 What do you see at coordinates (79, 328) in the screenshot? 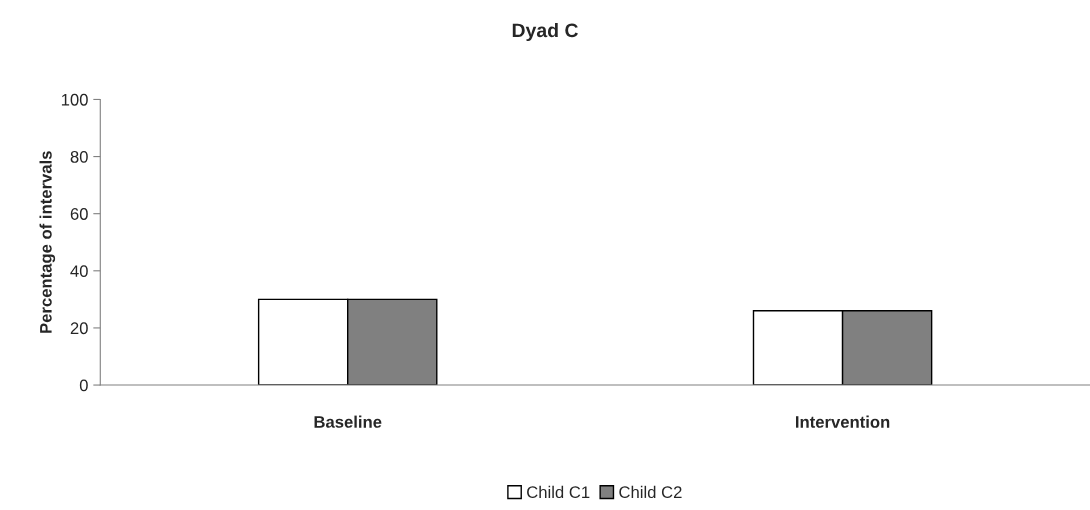
I see `y-tick-label: 20` at bounding box center [79, 328].